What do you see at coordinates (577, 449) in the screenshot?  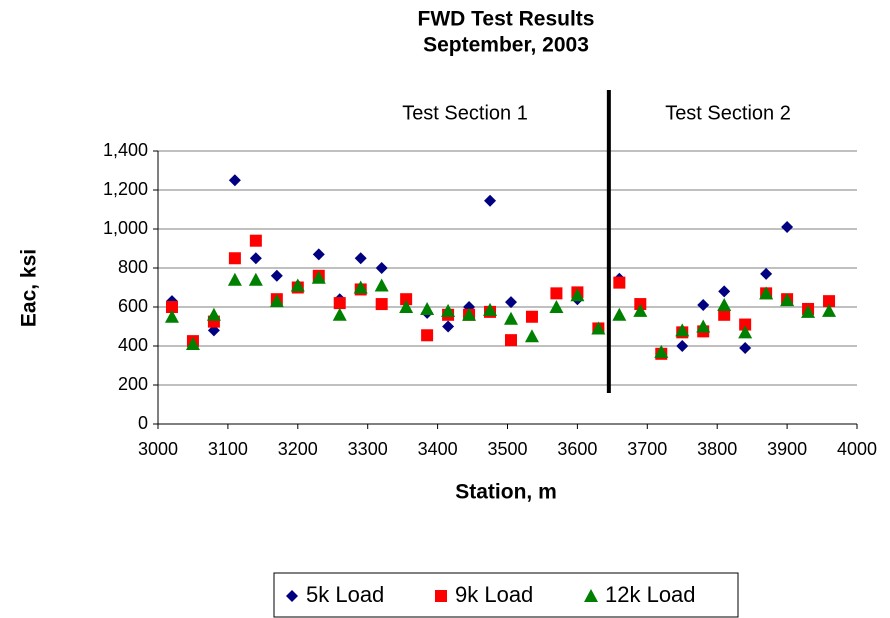 I see `x-tick-label: 3600` at bounding box center [577, 449].